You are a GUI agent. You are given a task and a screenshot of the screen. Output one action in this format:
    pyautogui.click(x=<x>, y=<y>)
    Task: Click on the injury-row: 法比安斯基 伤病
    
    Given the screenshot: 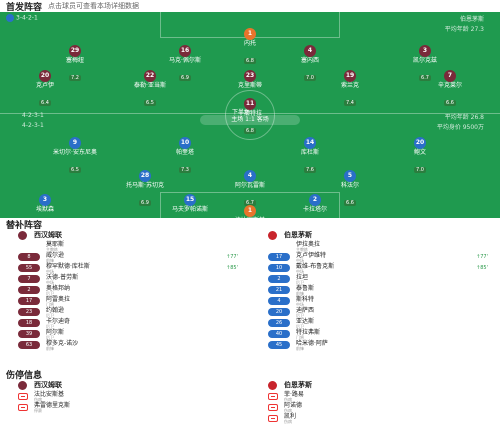 What is the action you would take?
    pyautogui.click(x=125, y=396)
    